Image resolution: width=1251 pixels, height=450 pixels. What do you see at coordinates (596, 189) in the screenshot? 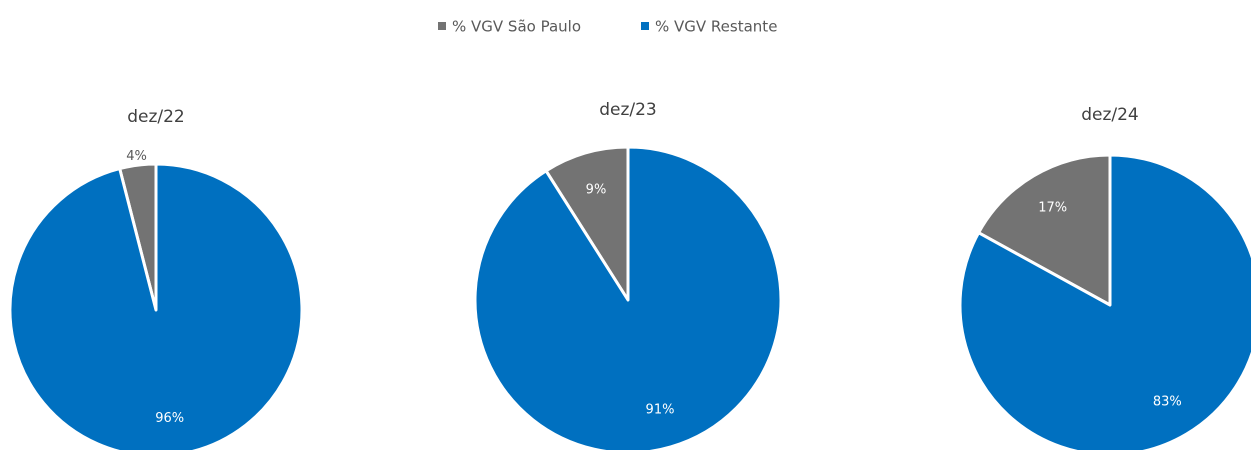
I see `data-label: 9%` at bounding box center [596, 189].